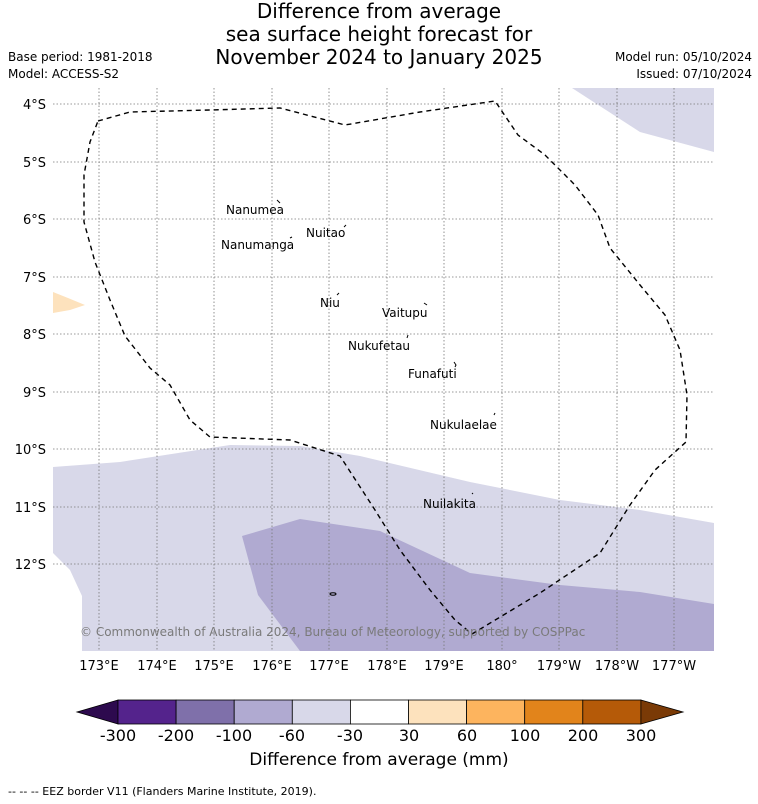  What do you see at coordinates (379, 57) in the screenshot?
I see `title-line-3: November 2024 to January 2025` at bounding box center [379, 57].